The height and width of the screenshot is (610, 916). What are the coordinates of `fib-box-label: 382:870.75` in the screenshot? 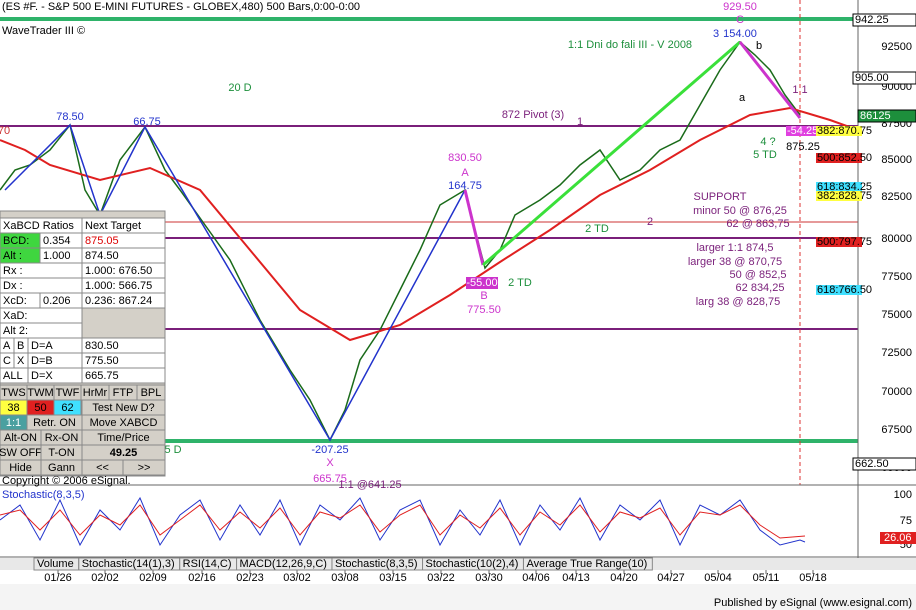 It's located at (844, 131).